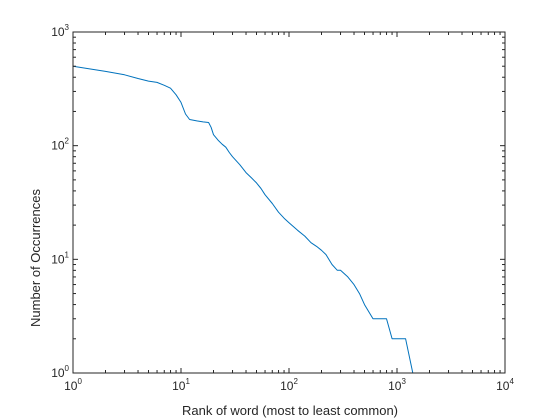 The width and height of the screenshot is (560, 420). I want to click on y-tick-label: 10⁰, so click(60, 372).